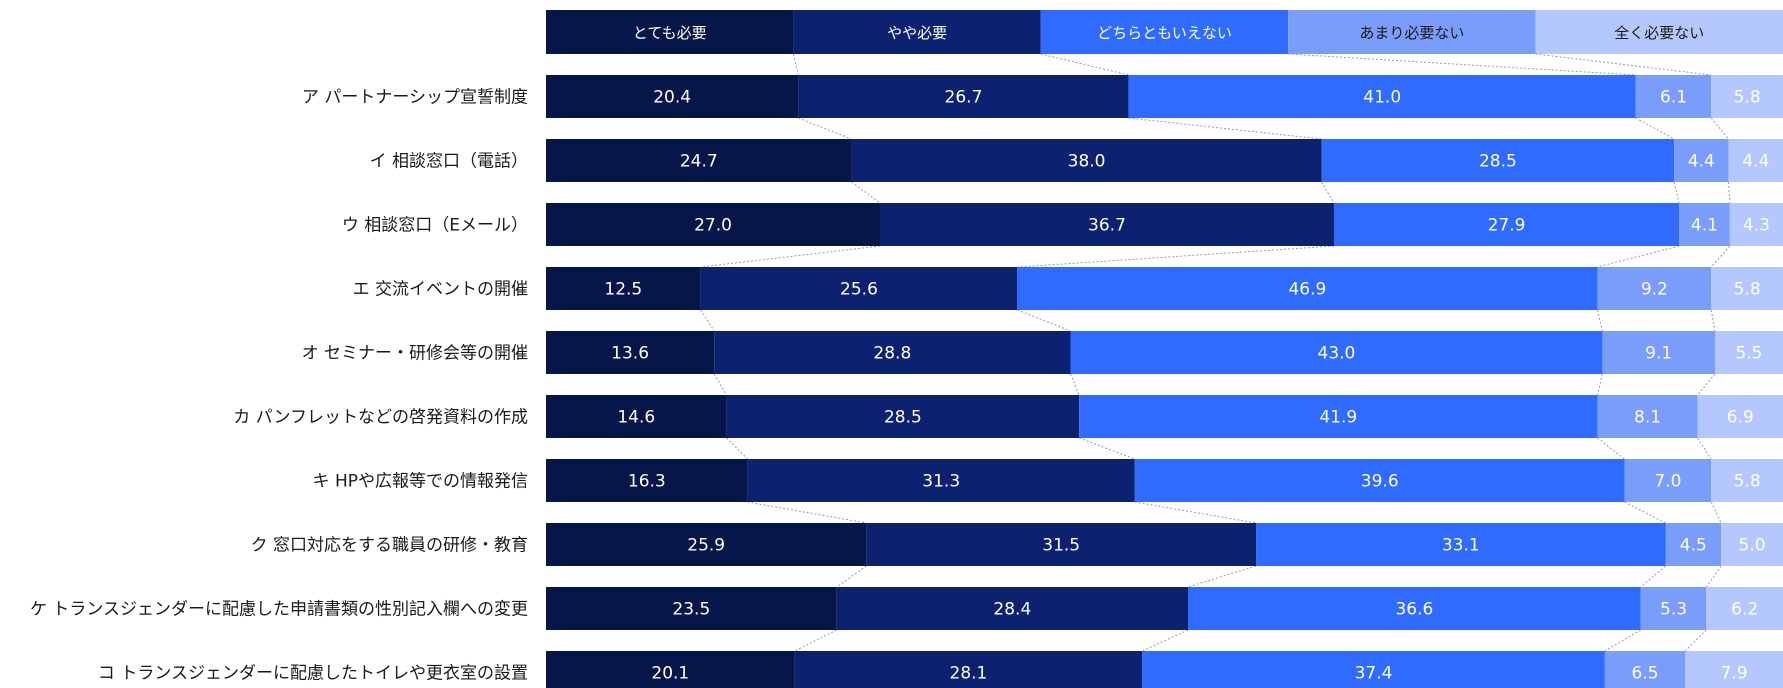  Describe the element at coordinates (279, 610) in the screenshot. I see `category-label: ケ トランスジェンダーに配慮した申請書類の性別記入欄への変更` at that location.